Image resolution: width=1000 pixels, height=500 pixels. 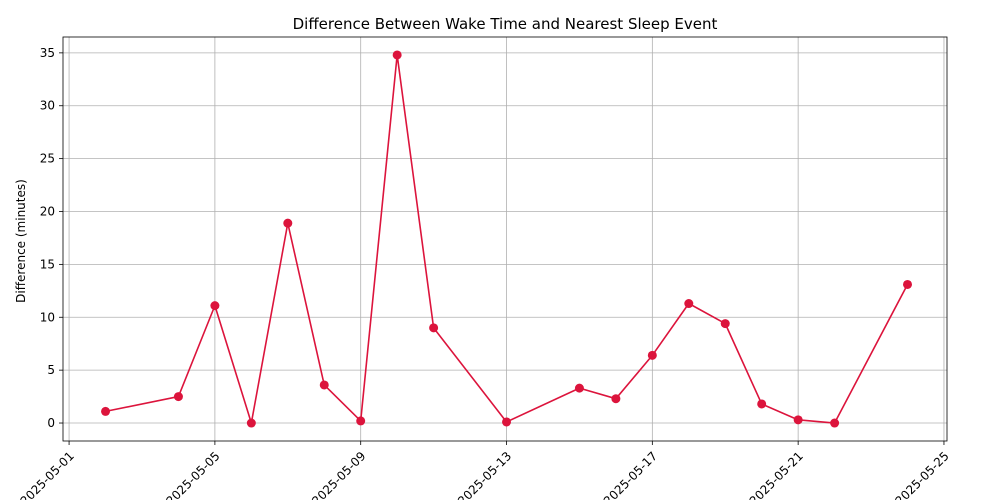 What do you see at coordinates (47, 212) in the screenshot?
I see `y-tick-label: 20` at bounding box center [47, 212].